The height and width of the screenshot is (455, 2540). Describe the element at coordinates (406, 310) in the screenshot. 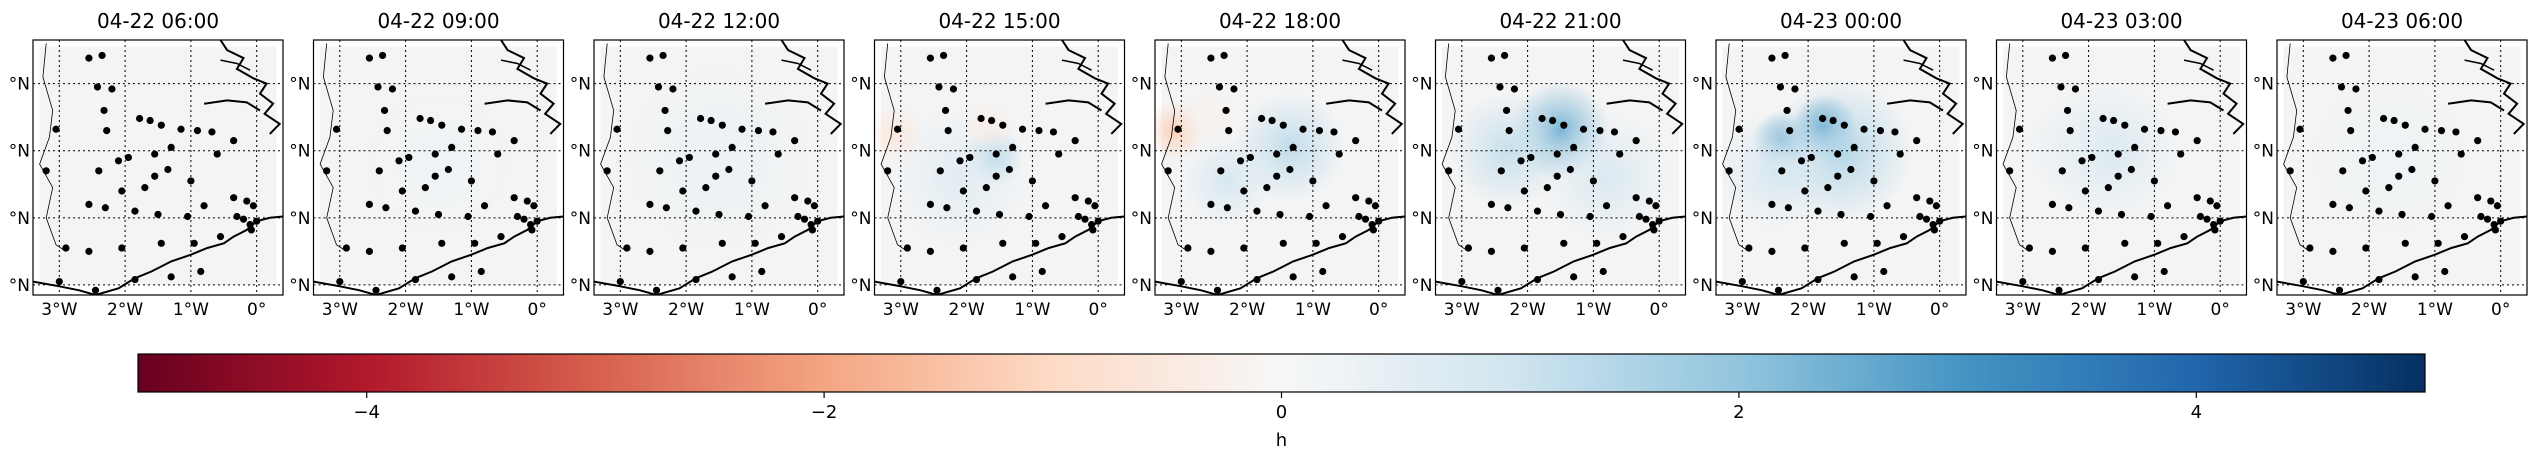

I see `lon-tick-label: 2°W` at that location.